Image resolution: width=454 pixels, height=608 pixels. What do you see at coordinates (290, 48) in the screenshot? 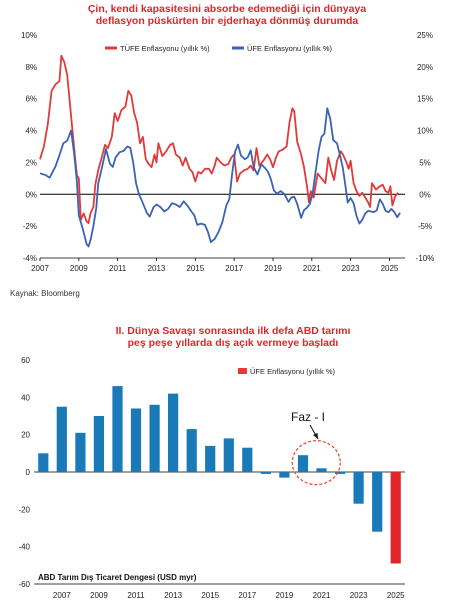
I see `chart1-legend-label: ÜFE Enflasyonu (yıllık %)` at bounding box center [290, 48].